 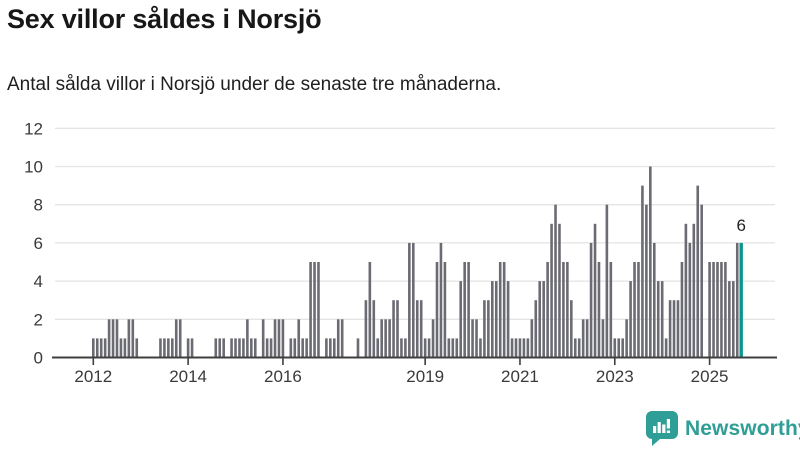 What do you see at coordinates (164, 19) in the screenshot?
I see `page-title: Sex villor såldes i Norsjö` at bounding box center [164, 19].